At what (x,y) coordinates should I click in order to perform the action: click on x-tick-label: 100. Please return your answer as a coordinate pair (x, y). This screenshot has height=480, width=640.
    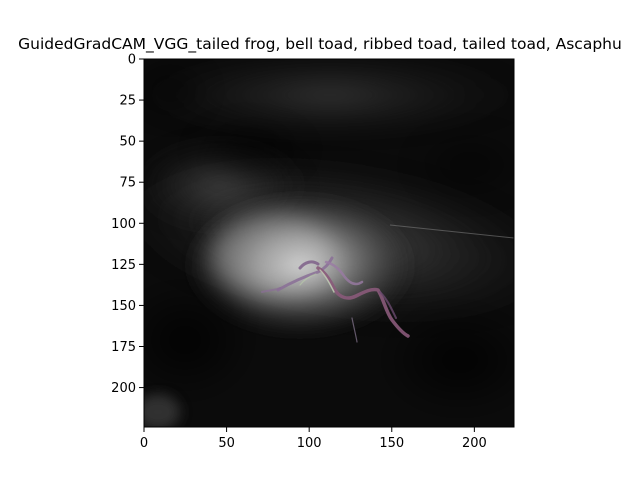
    Looking at the image, I should click on (309, 443).